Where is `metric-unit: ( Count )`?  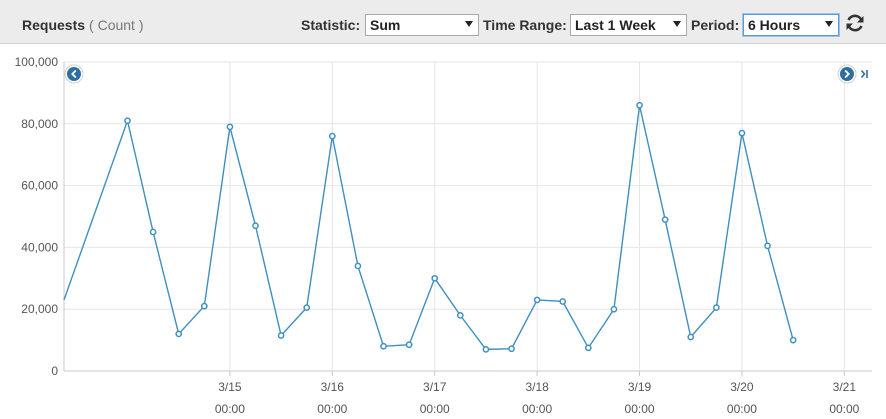 metric-unit: ( Count ) is located at coordinates (116, 25).